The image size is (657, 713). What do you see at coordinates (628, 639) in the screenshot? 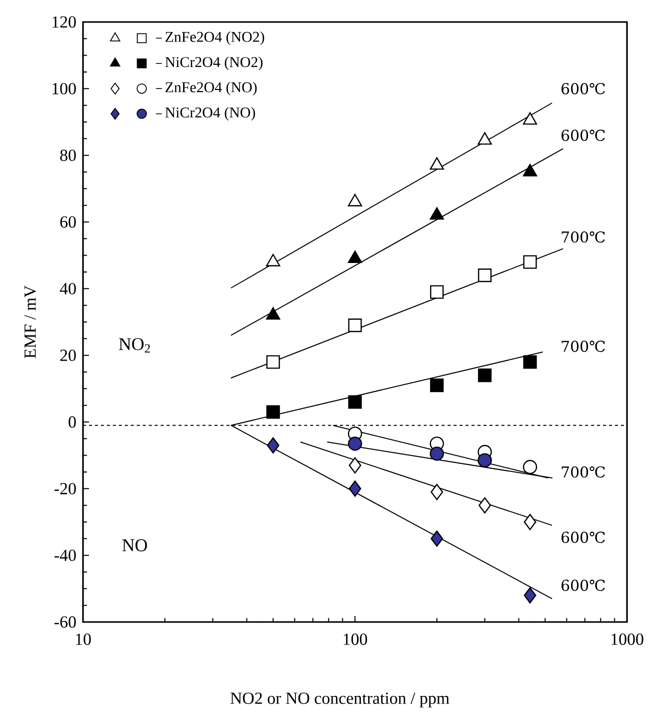
I see `x-tick-label: 1000` at bounding box center [628, 639].